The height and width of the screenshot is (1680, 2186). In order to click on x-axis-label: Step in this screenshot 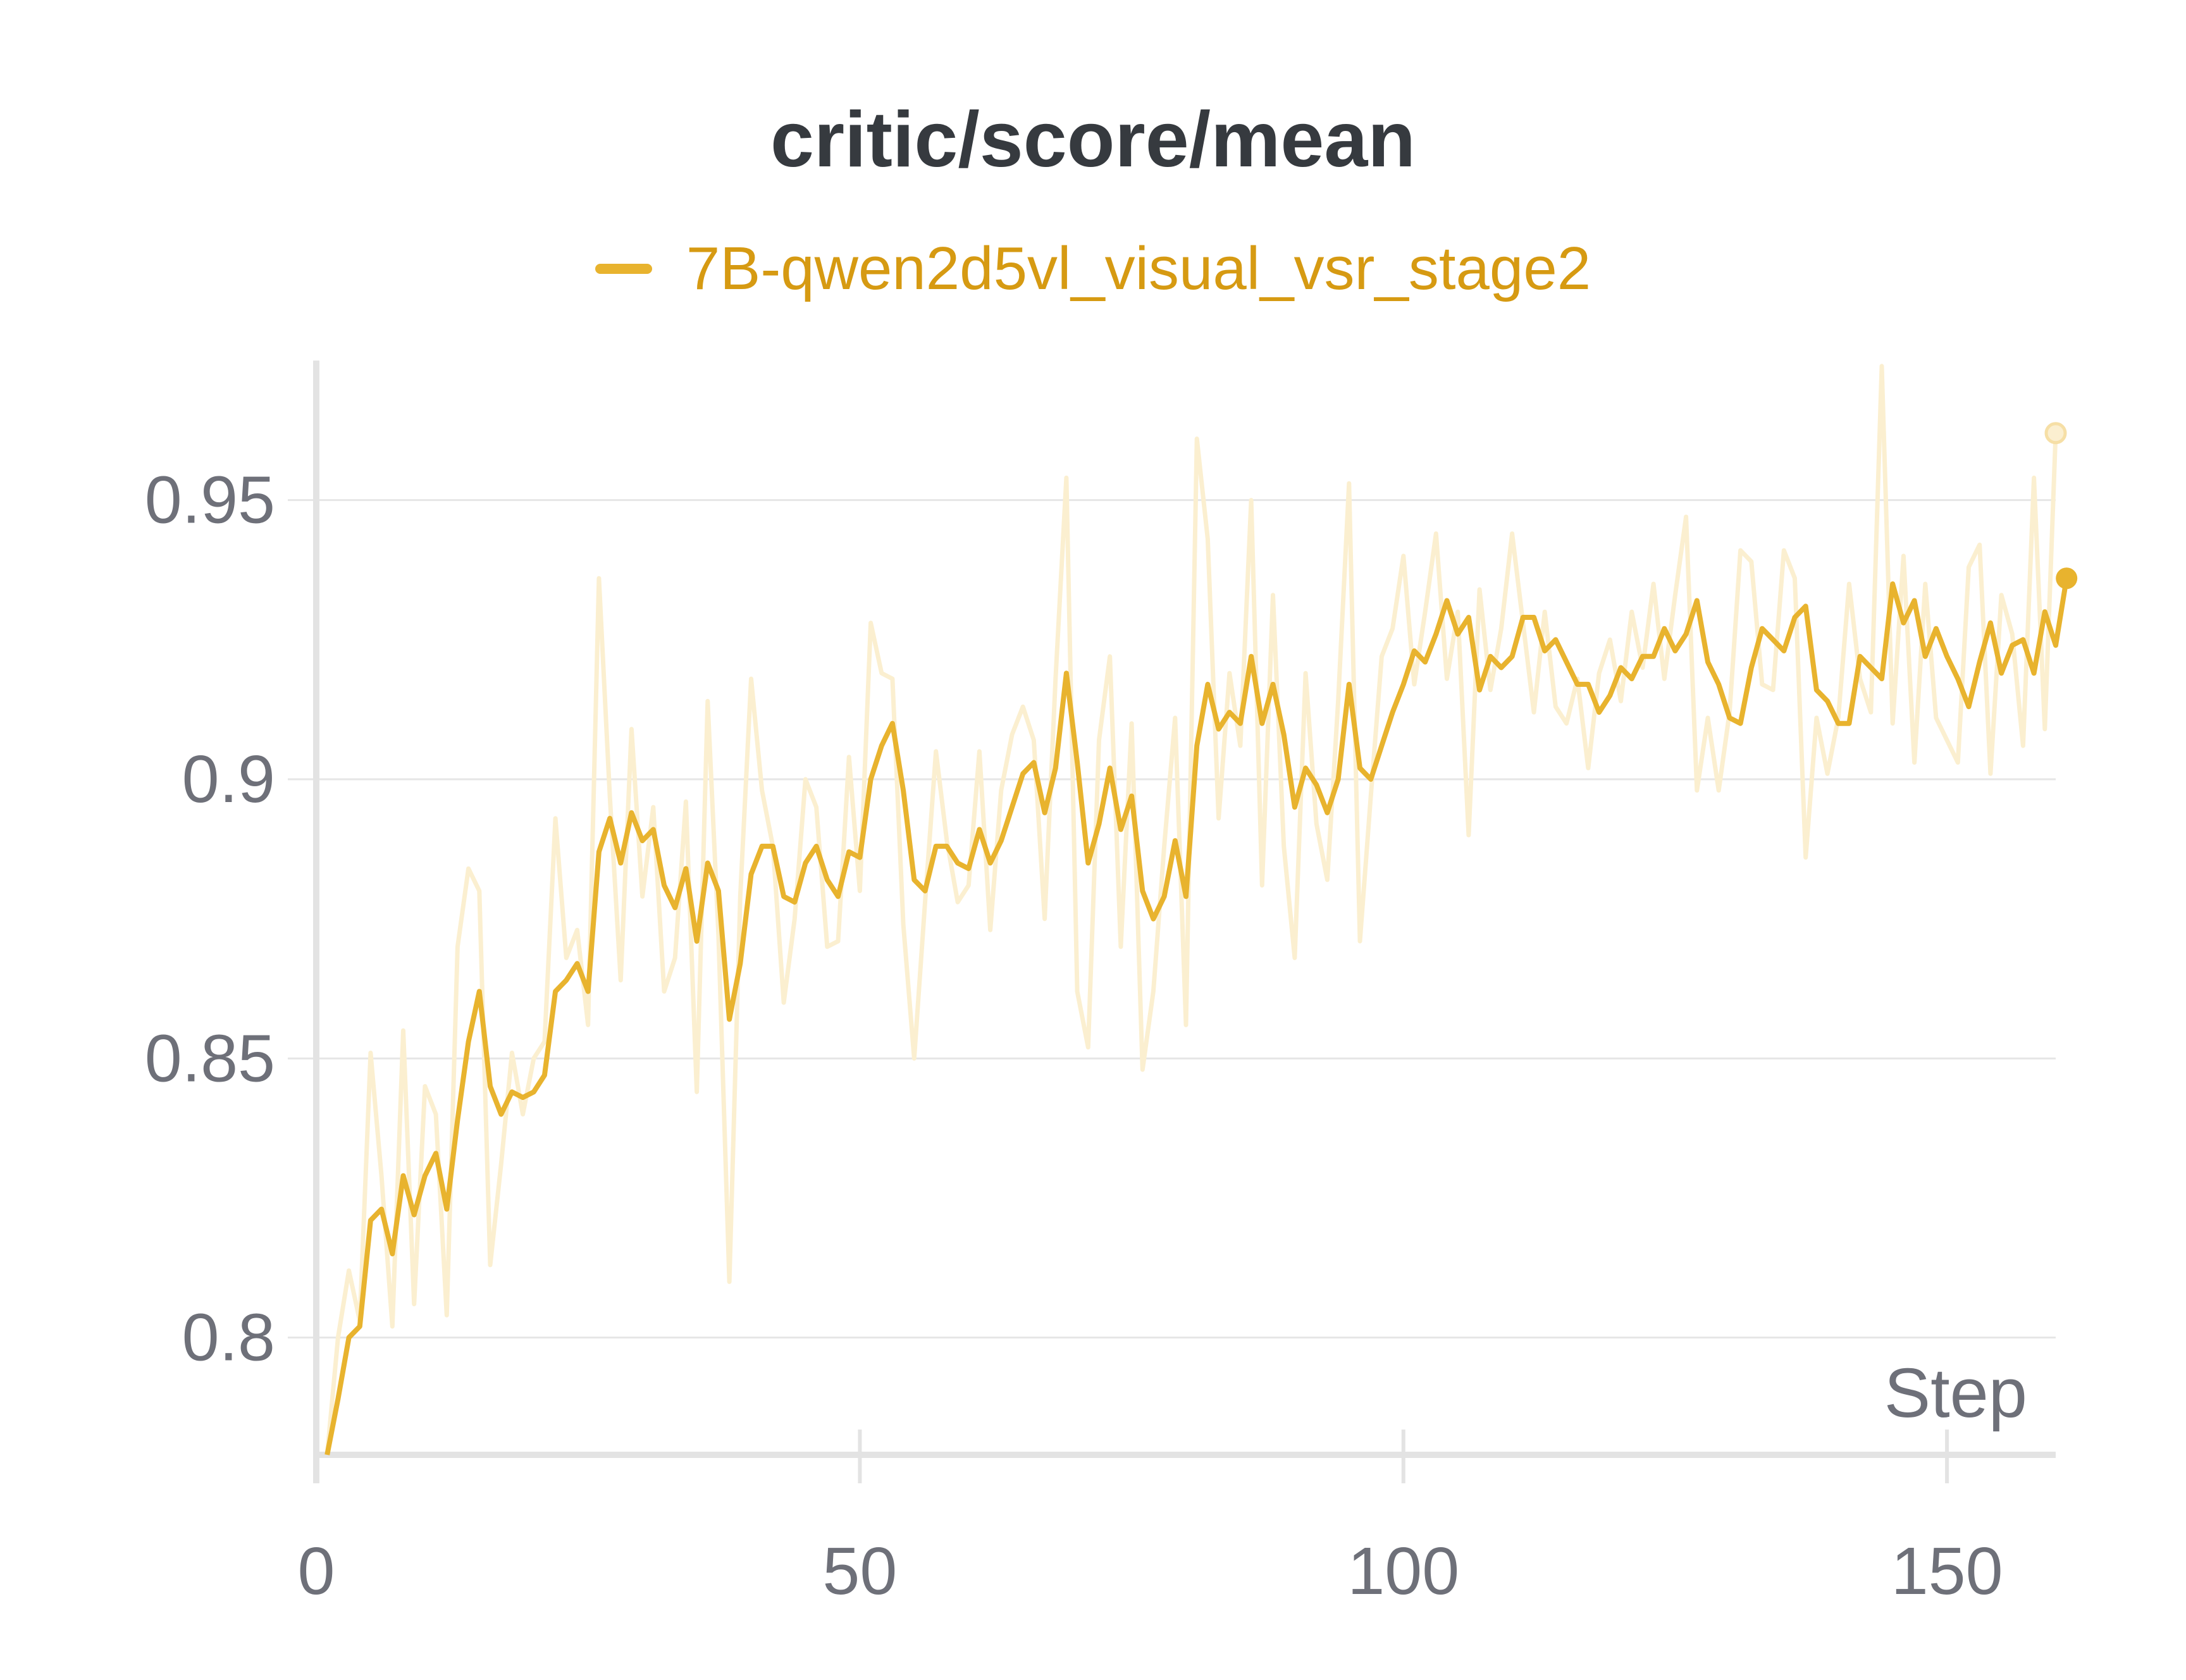, I will do `click(1956, 1393)`.